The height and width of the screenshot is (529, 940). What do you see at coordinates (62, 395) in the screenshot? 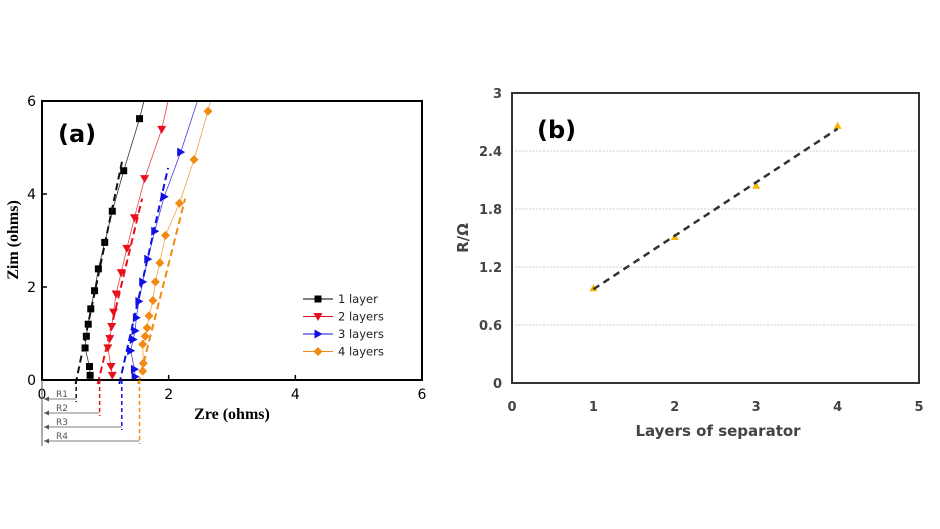
I see `r-label: R1` at bounding box center [62, 395].